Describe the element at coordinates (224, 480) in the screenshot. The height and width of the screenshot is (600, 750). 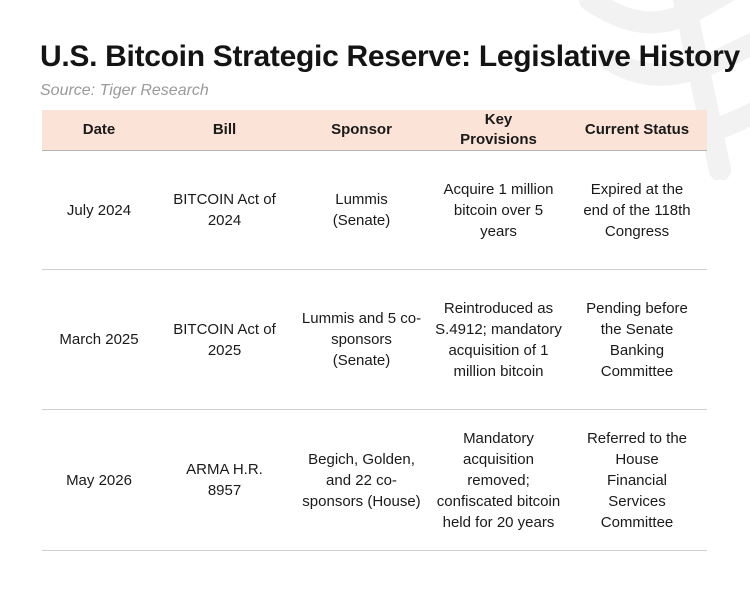
I see `cell-bill: ARMA H.R. 8957` at that location.